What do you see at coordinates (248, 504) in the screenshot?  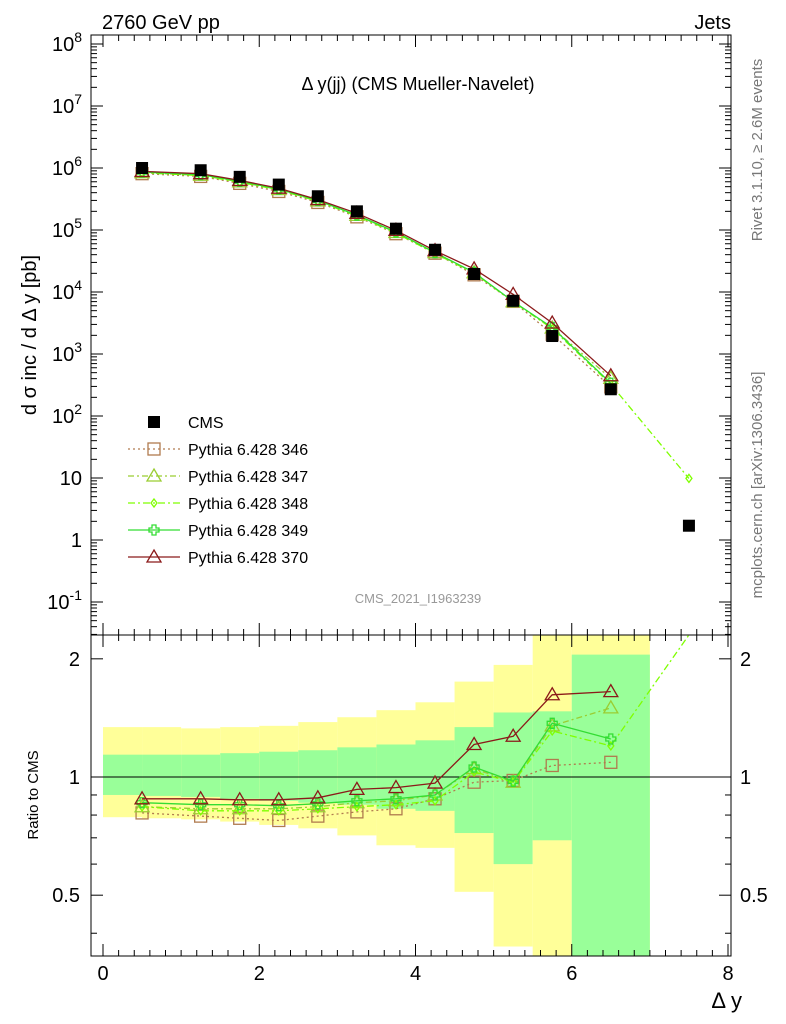 I see `legend-label-p348: Pythia 6.428 348` at bounding box center [248, 504].